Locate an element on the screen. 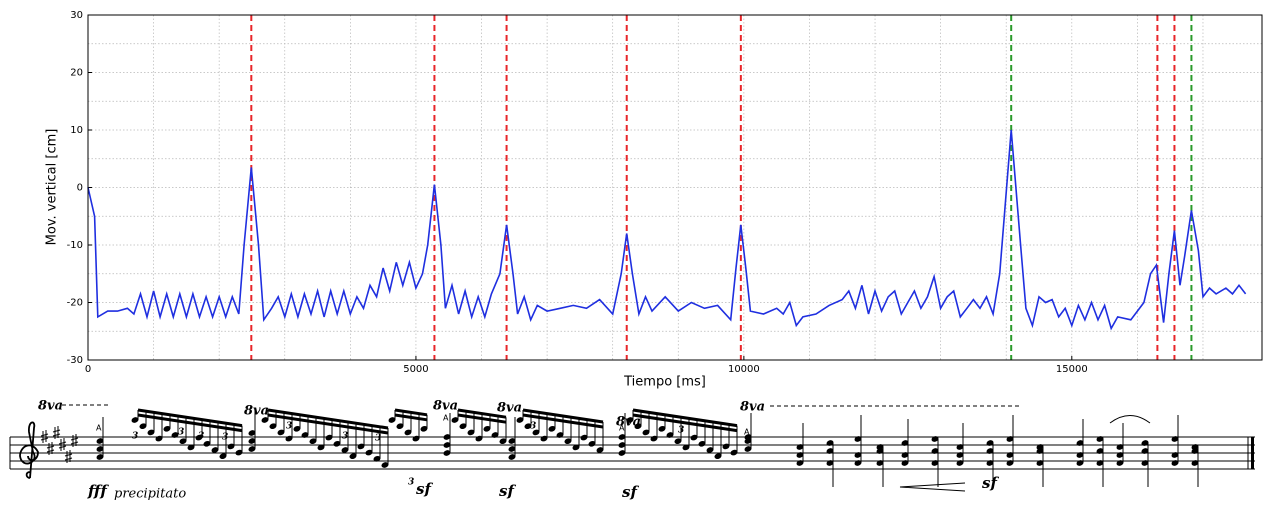 The image size is (1265, 508). y-tick-label: -20 is located at coordinates (75, 303).